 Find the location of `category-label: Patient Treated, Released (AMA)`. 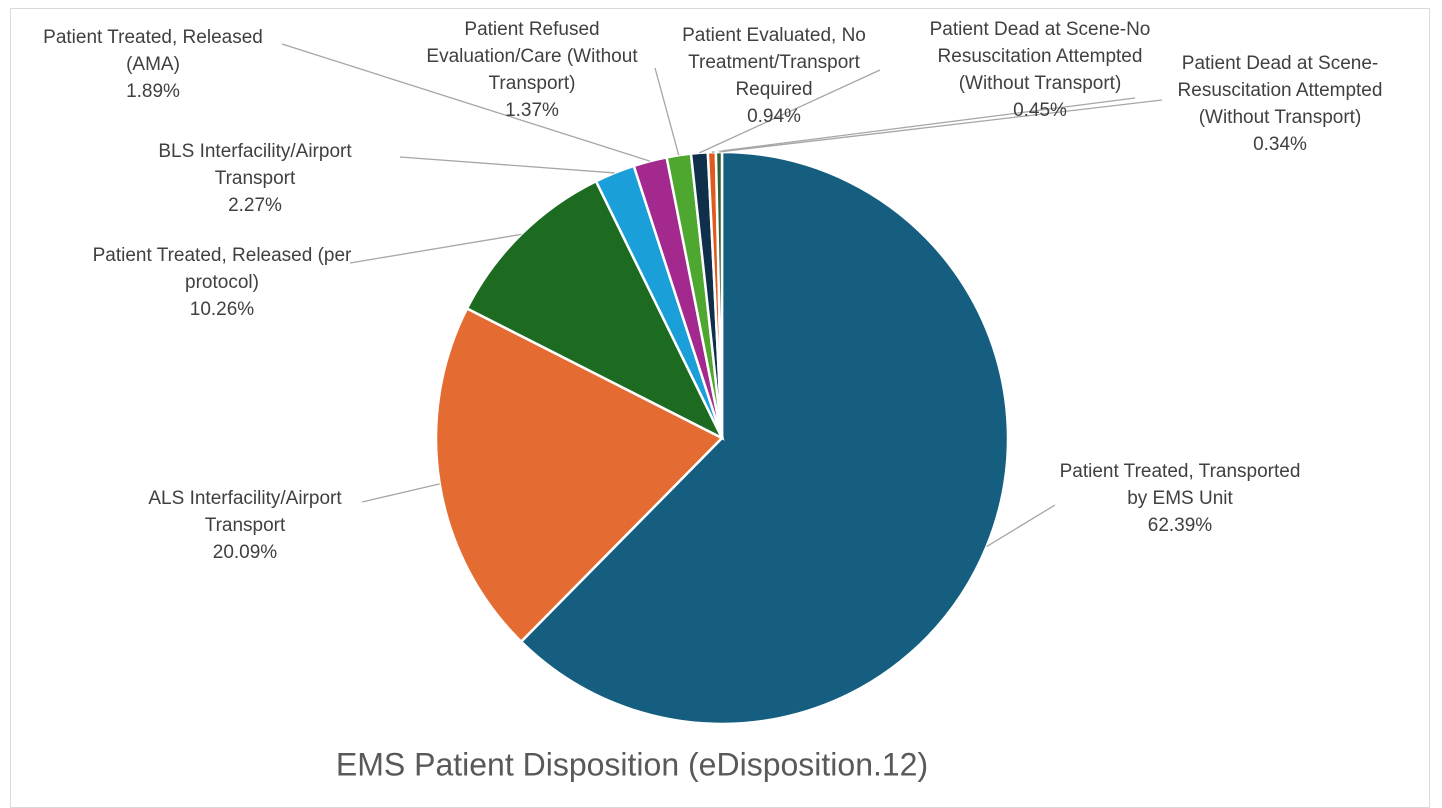

category-label: Patient Treated, Released (AMA) is located at coordinates (153, 51).